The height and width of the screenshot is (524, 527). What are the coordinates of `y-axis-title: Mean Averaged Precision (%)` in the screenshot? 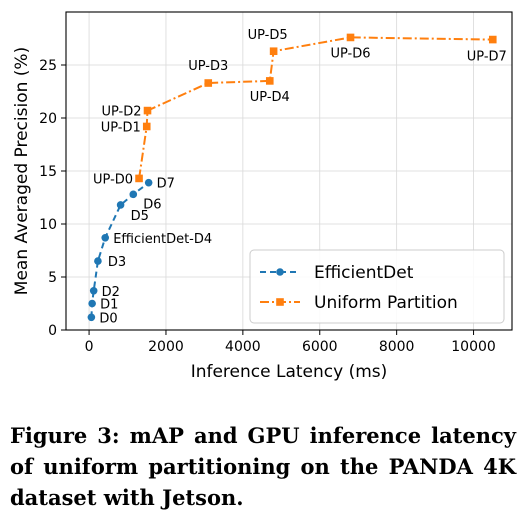 It's located at (22, 171).